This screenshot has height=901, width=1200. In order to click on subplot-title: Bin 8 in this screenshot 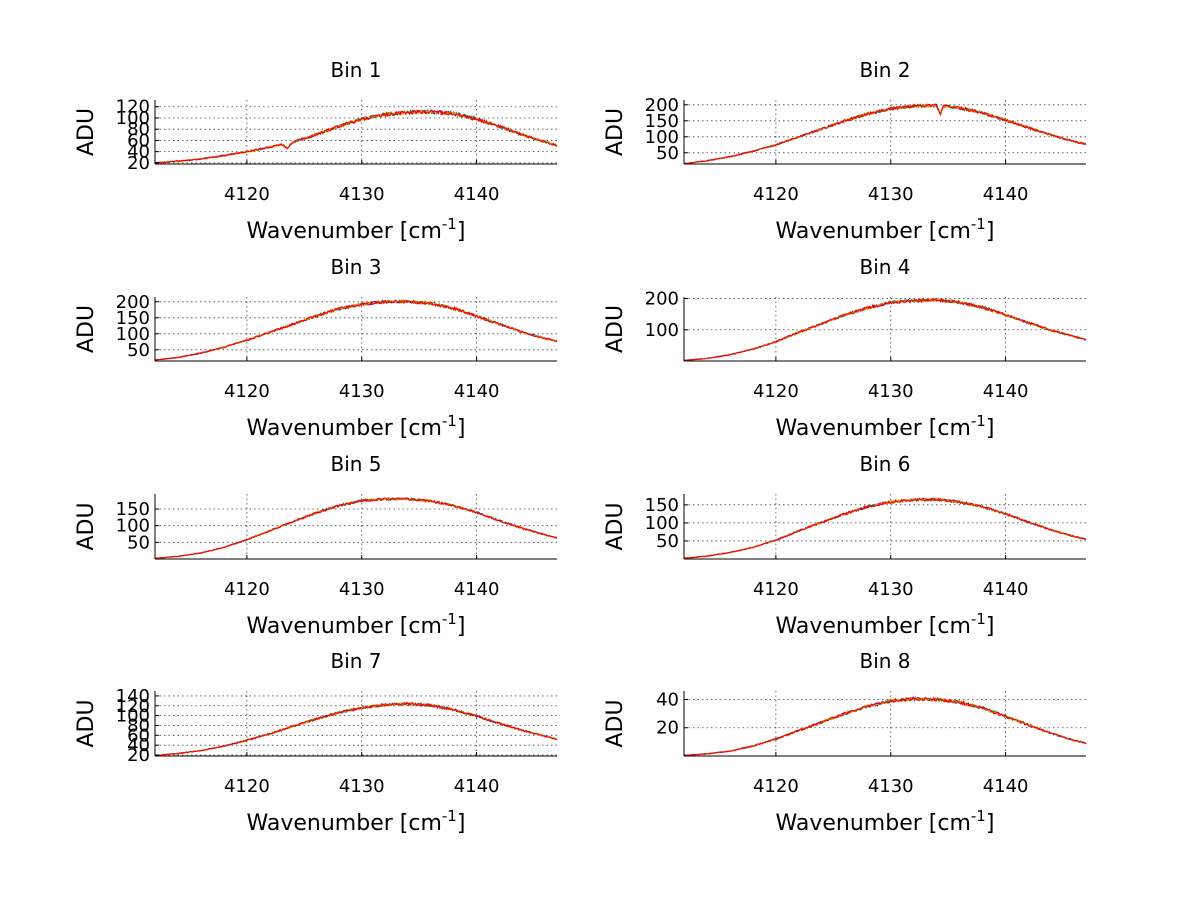, I will do `click(884, 661)`.